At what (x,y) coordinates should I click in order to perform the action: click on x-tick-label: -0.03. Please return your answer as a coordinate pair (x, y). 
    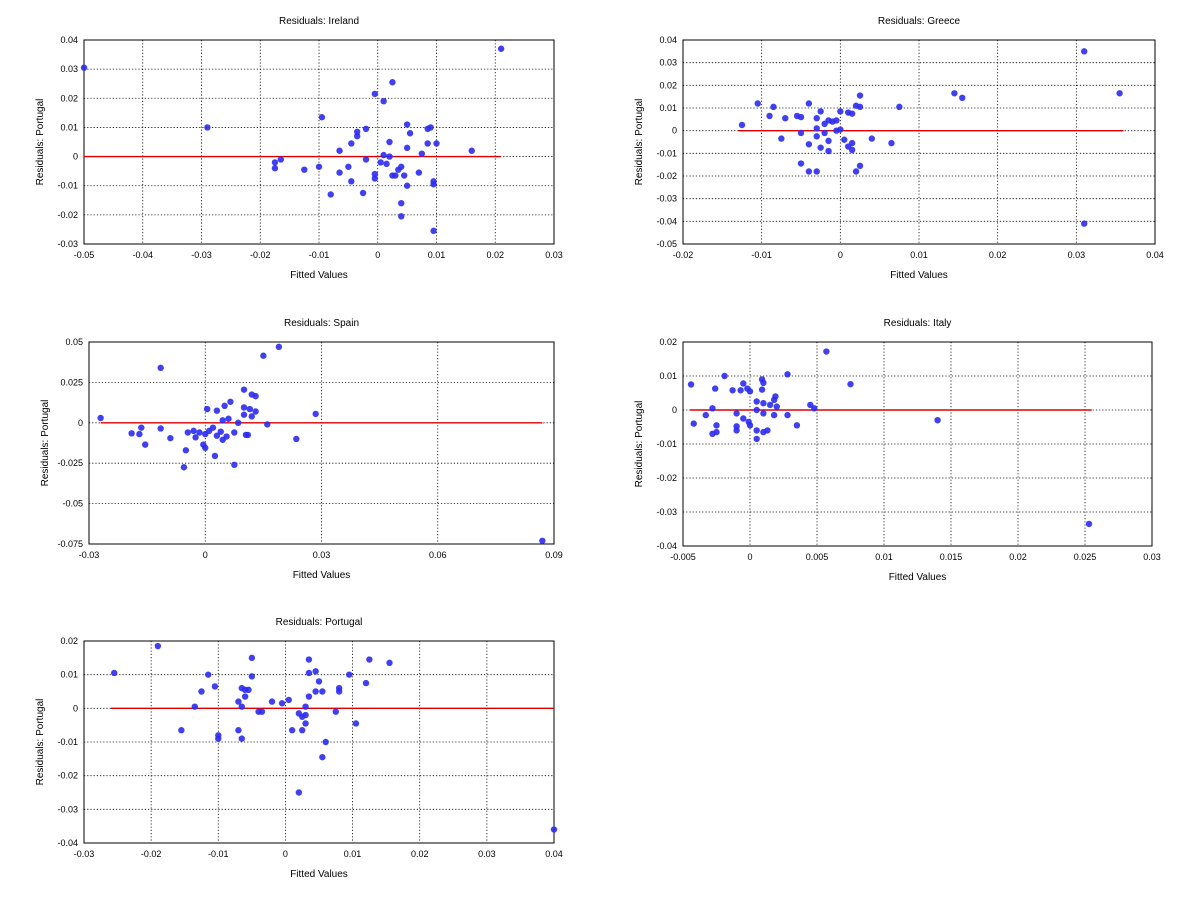
    Looking at the image, I should click on (84, 854).